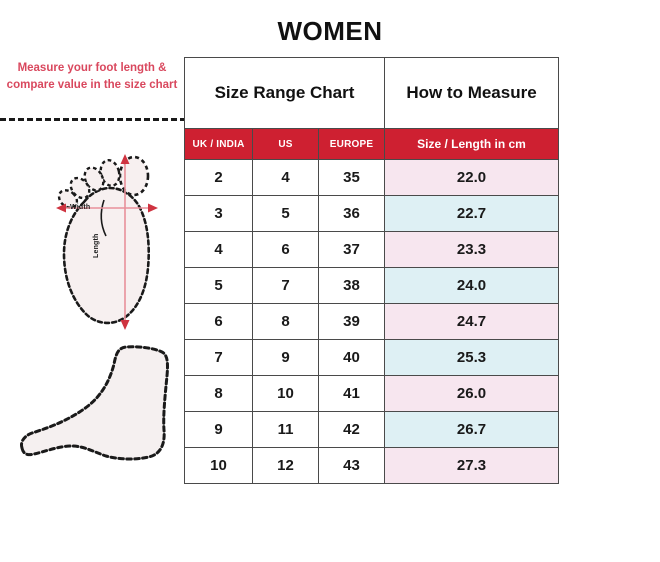 This screenshot has width=660, height=562. What do you see at coordinates (218, 429) in the screenshot?
I see `cell-uk-india: 9` at bounding box center [218, 429].